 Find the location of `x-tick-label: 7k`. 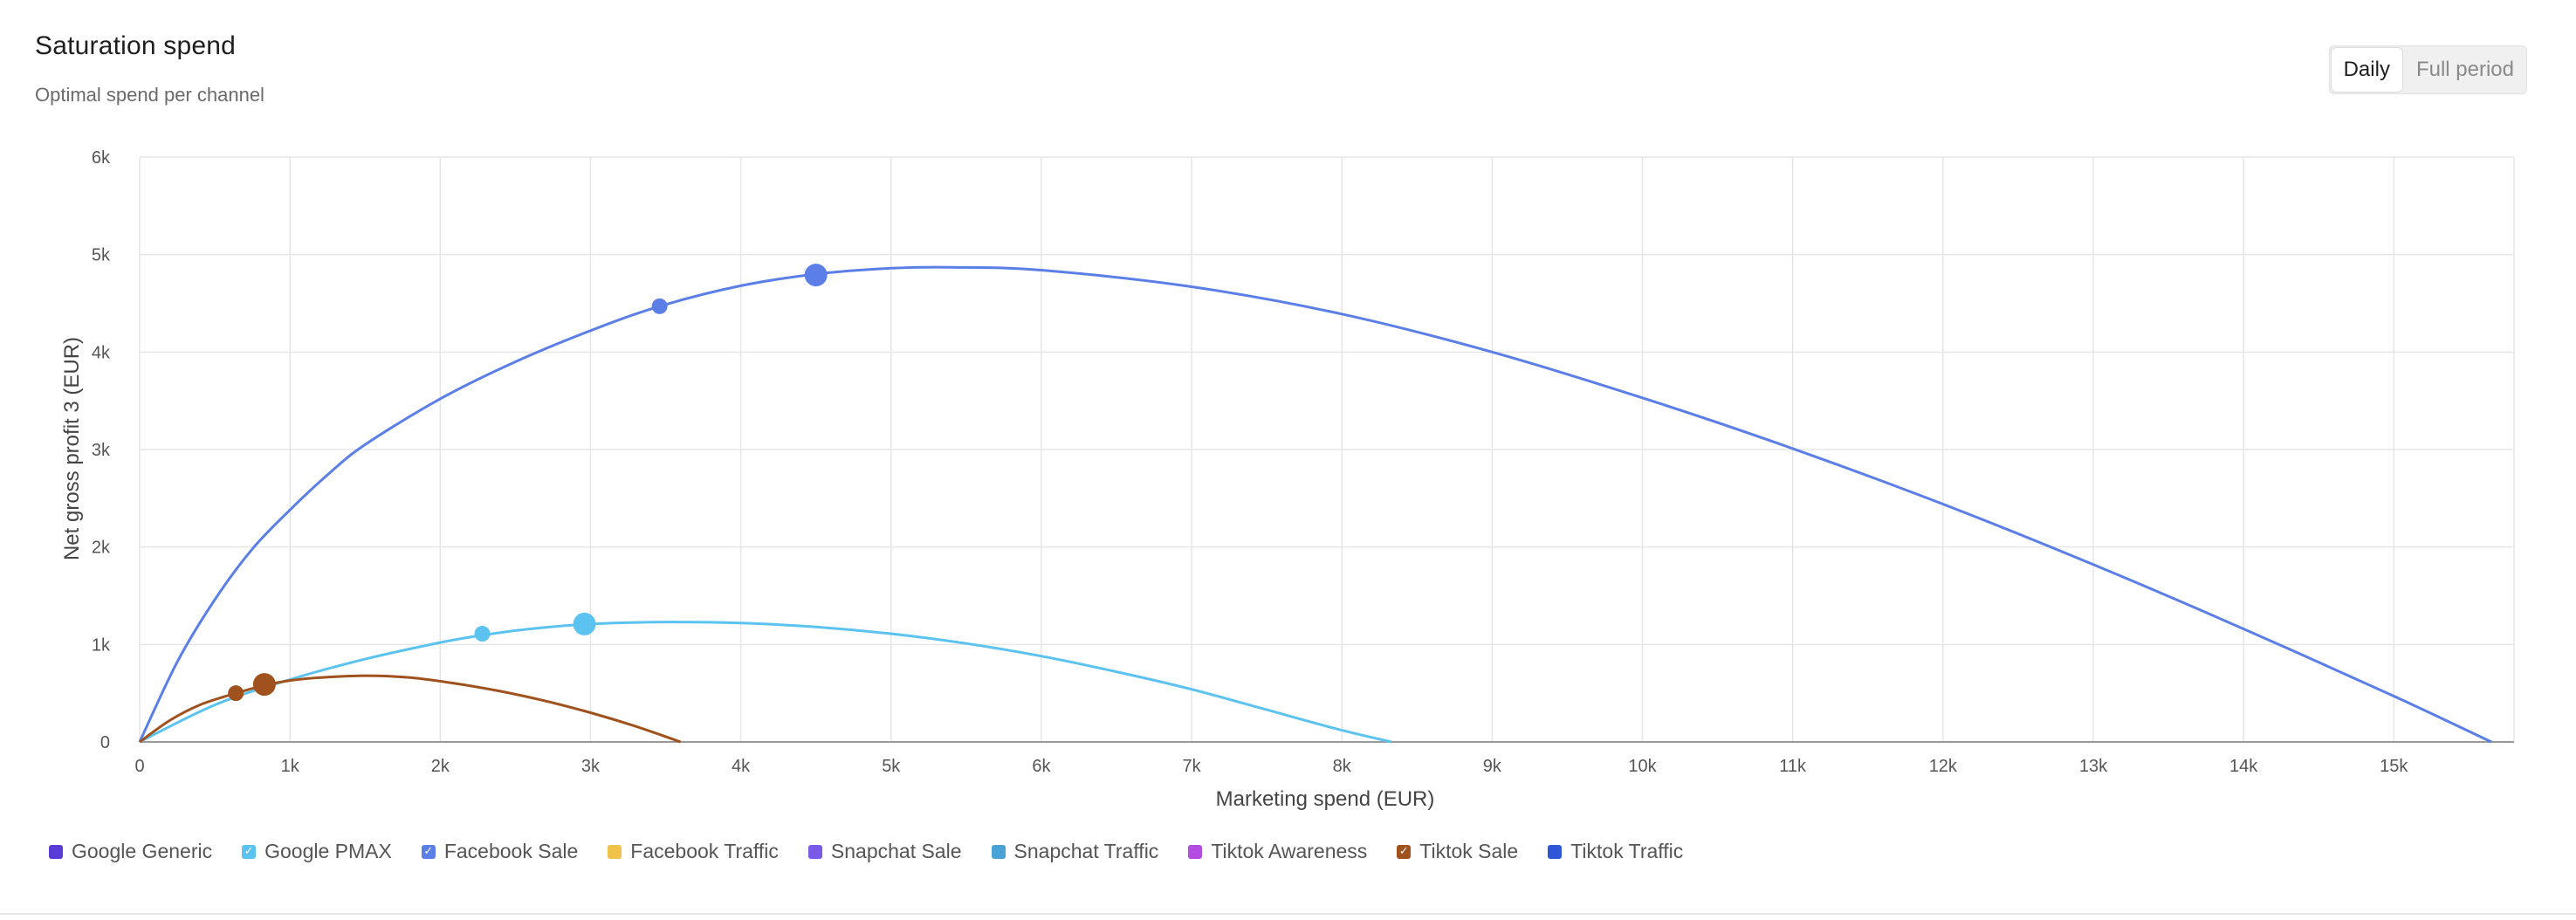

x-tick-label: 7k is located at coordinates (1192, 766).